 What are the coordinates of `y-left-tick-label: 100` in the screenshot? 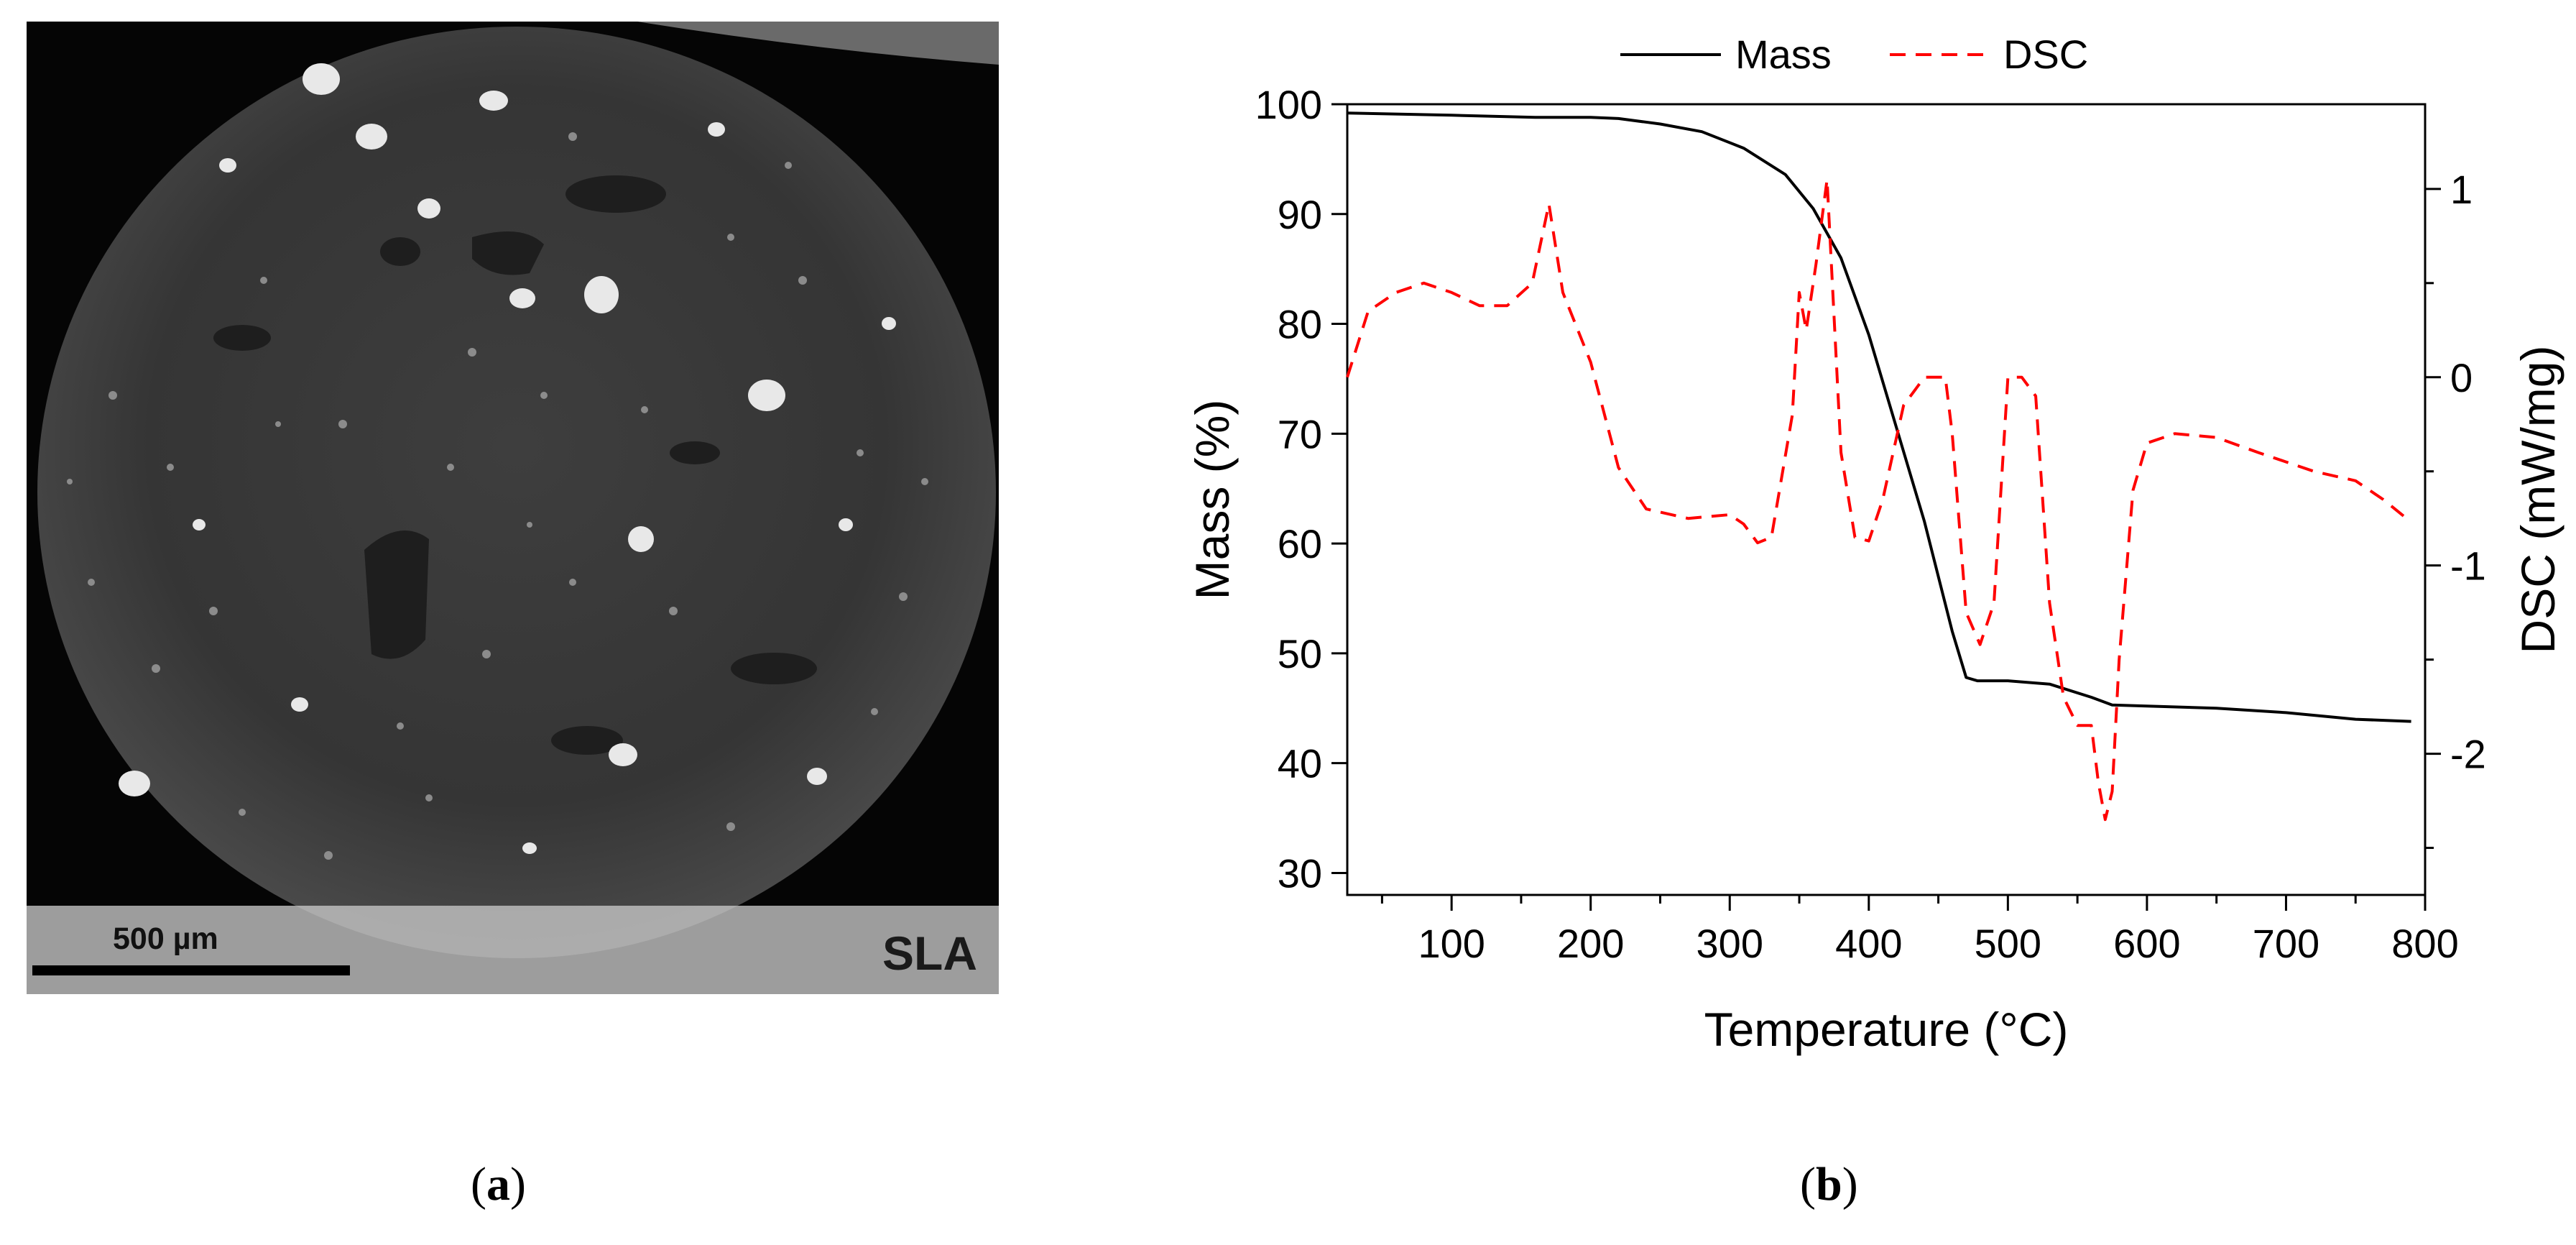 It's located at (1289, 104).